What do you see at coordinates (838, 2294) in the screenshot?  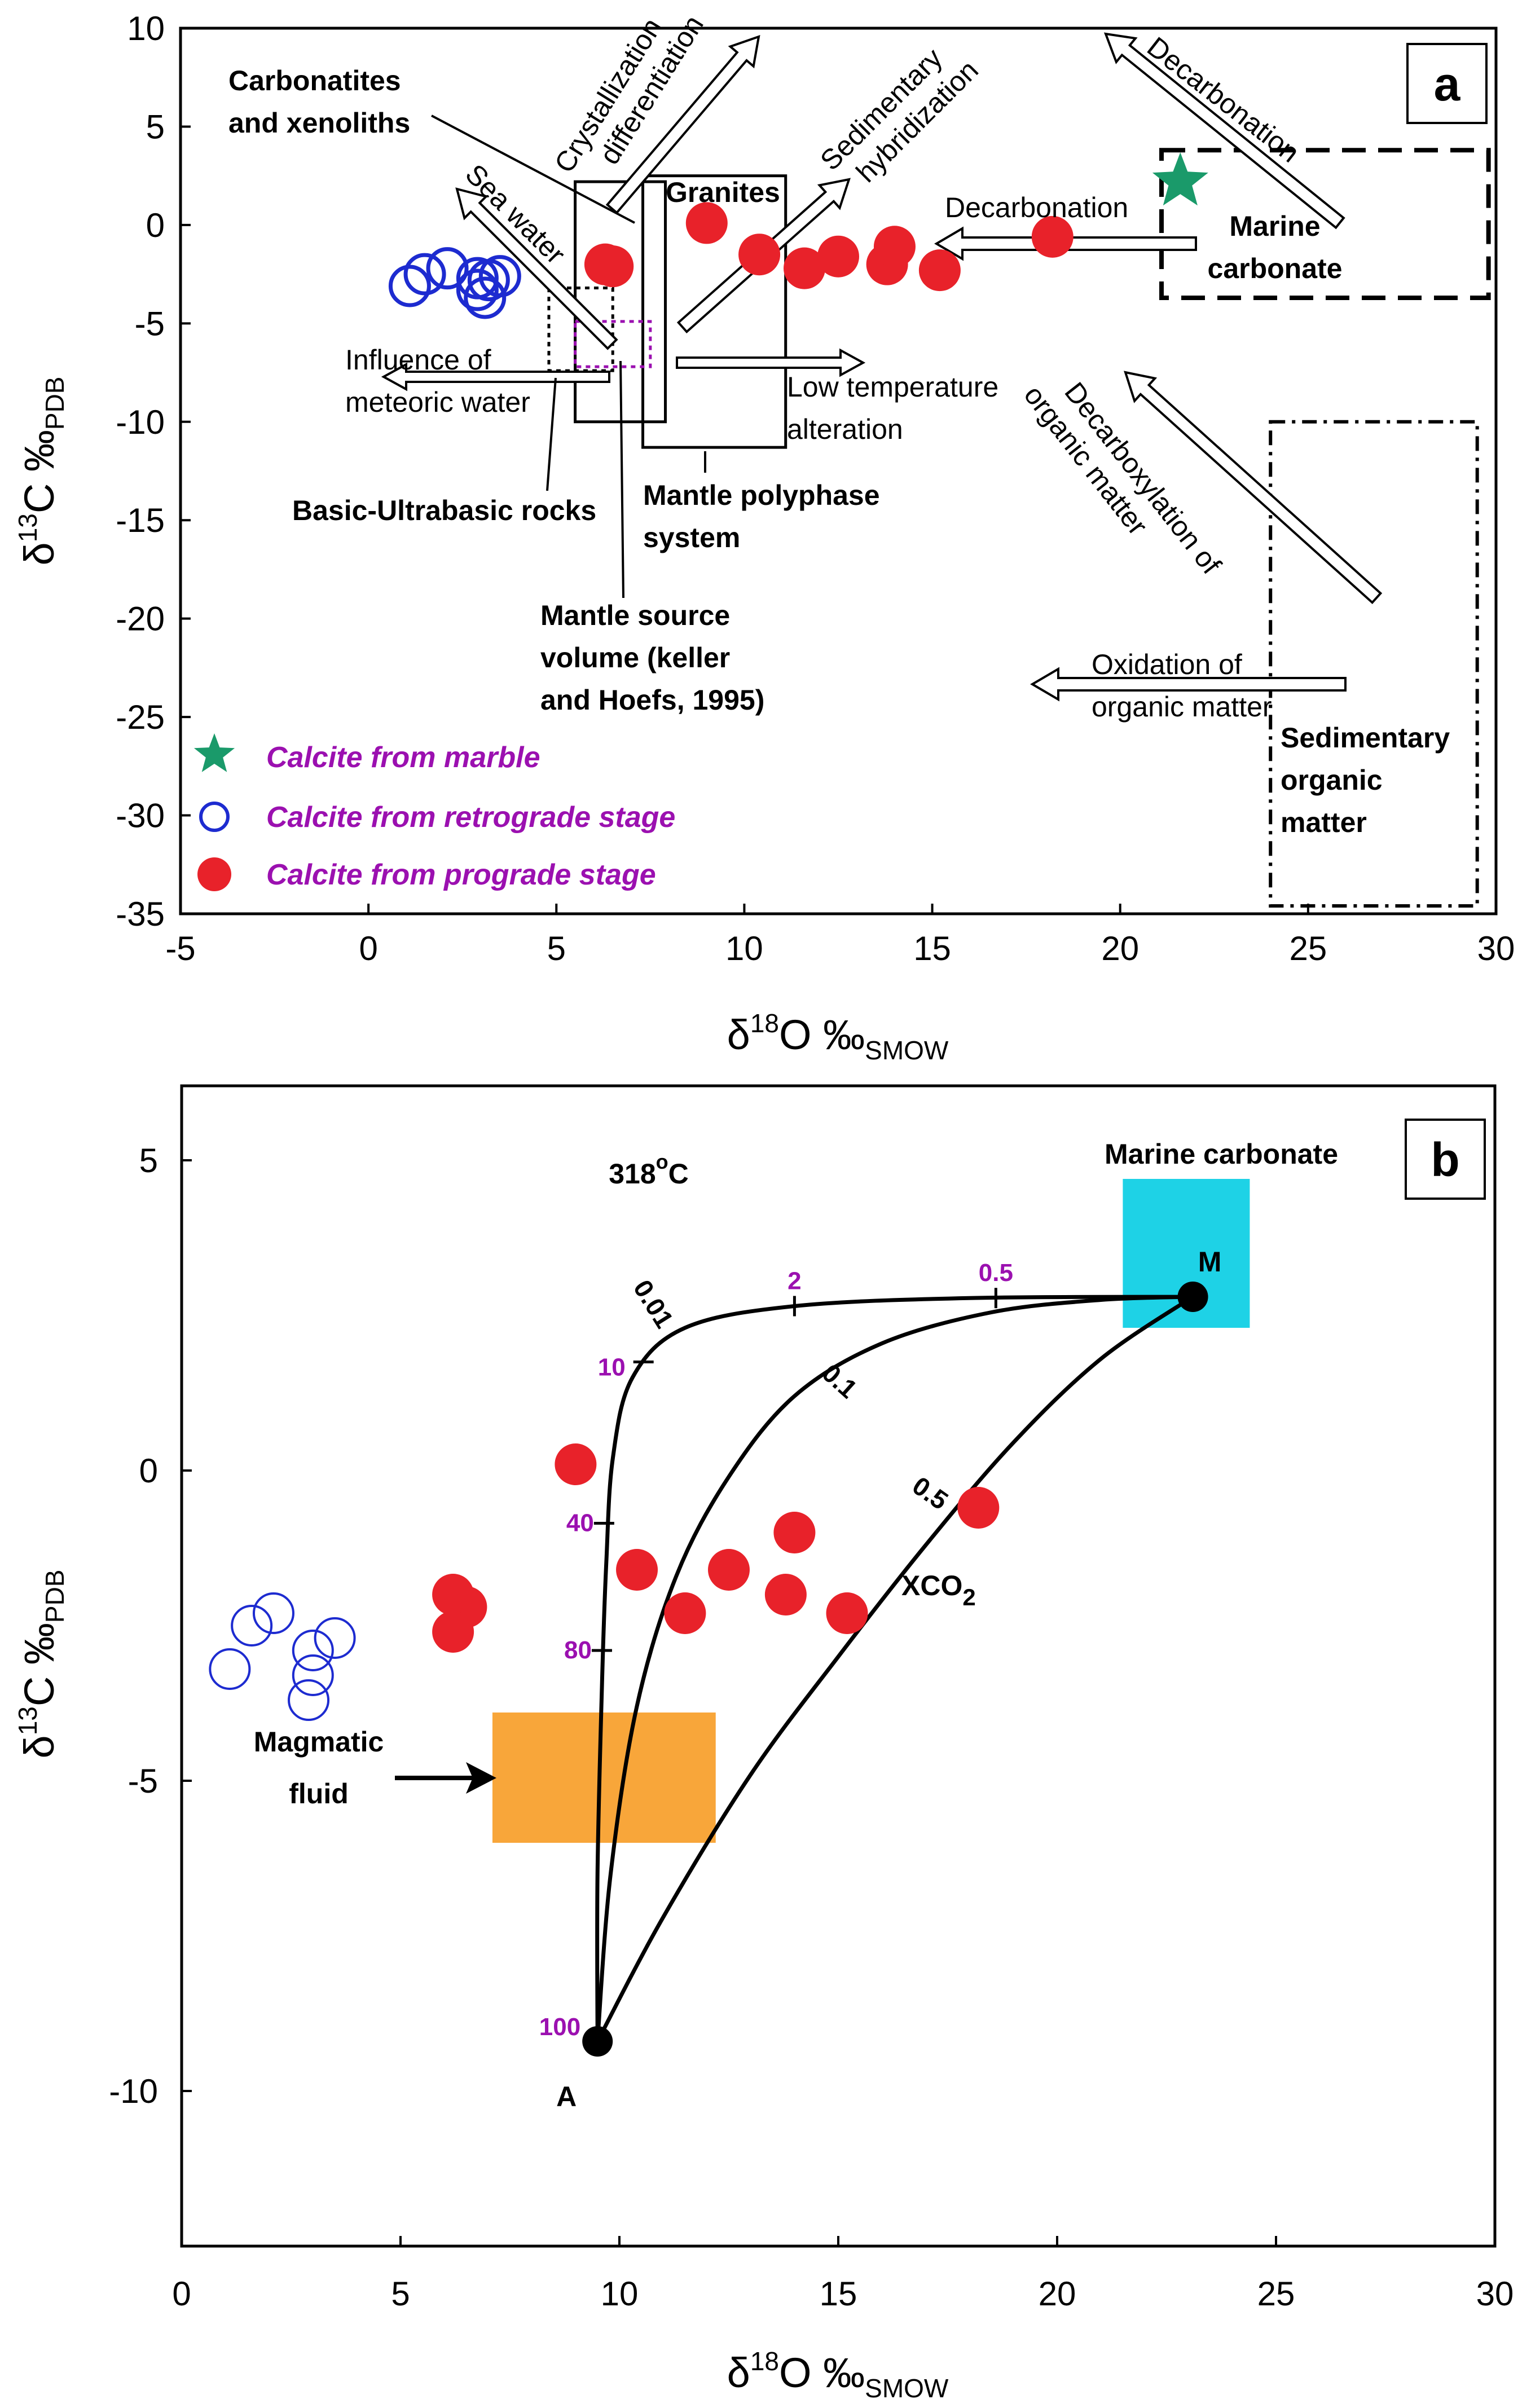 I see `panel-b-x-tick-label: 15` at bounding box center [838, 2294].